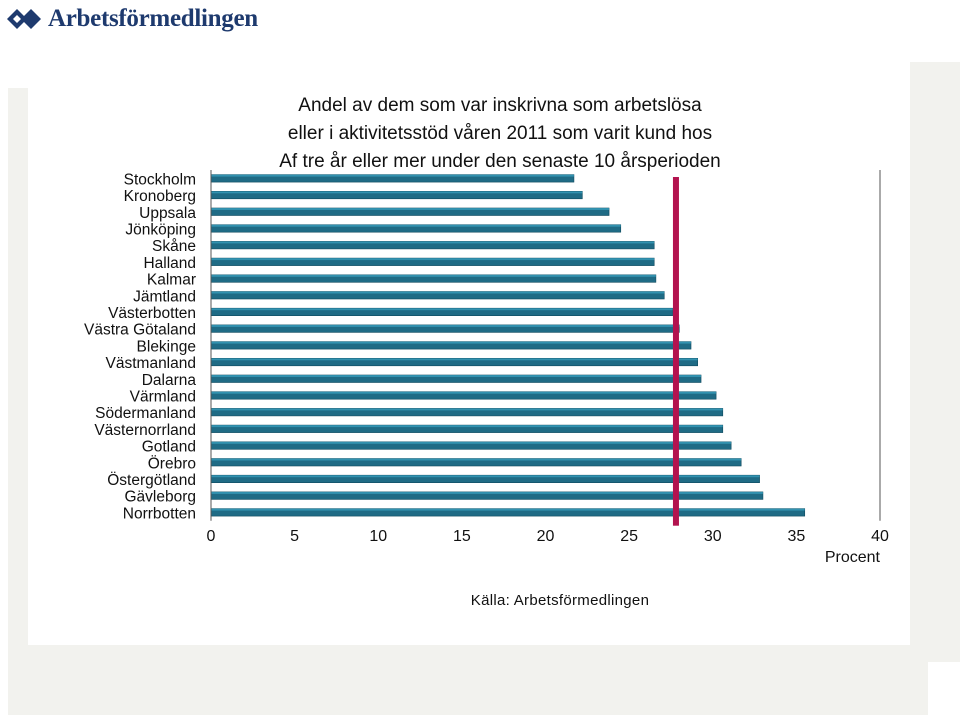  What do you see at coordinates (166, 346) in the screenshot?
I see `y-axis-label: Blekinge` at bounding box center [166, 346].